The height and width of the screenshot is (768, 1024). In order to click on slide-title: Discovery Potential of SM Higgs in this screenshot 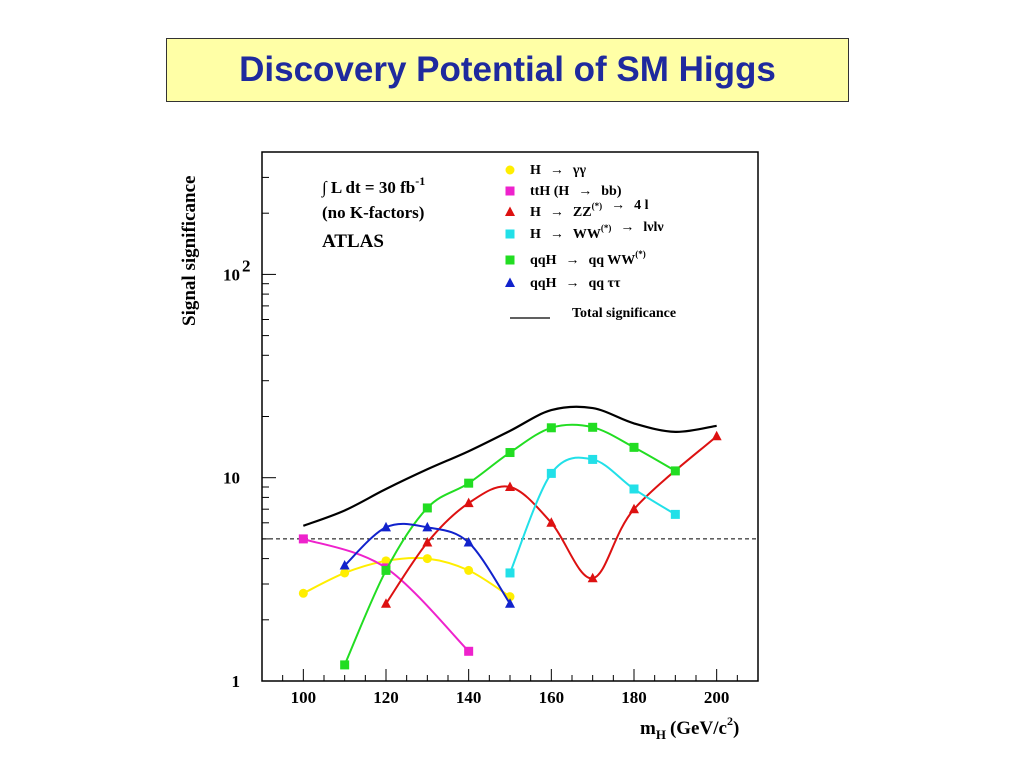, I will do `click(507, 69)`.